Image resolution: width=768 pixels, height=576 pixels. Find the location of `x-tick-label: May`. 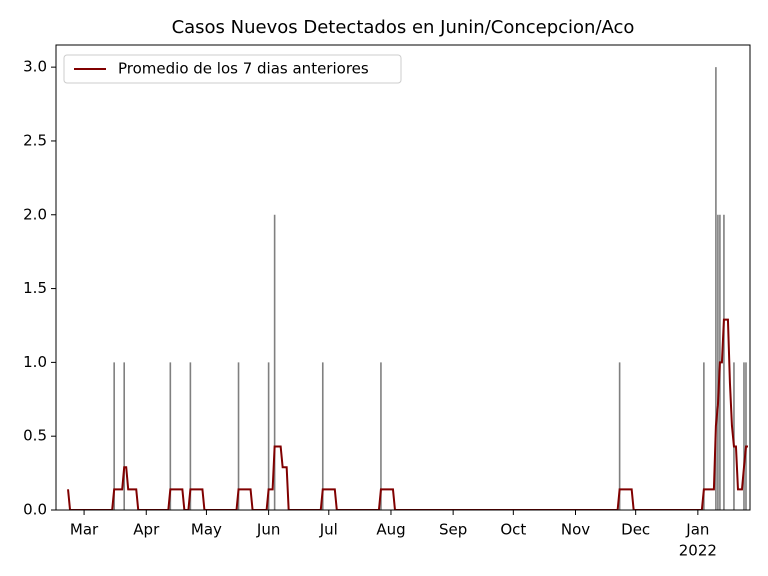

x-tick-label: May is located at coordinates (206, 530).